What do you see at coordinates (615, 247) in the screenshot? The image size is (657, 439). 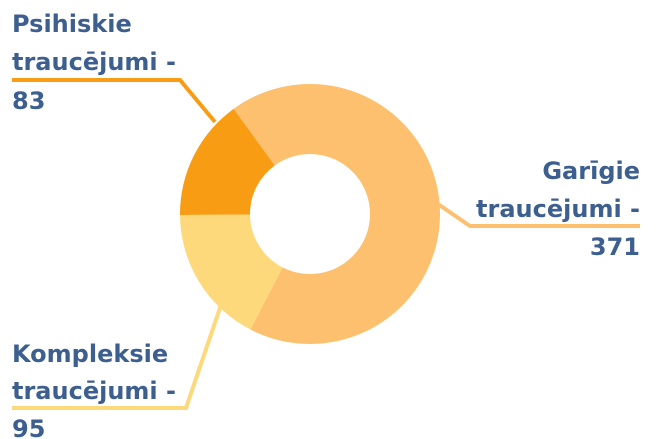 I see `value-label: 371` at bounding box center [615, 247].